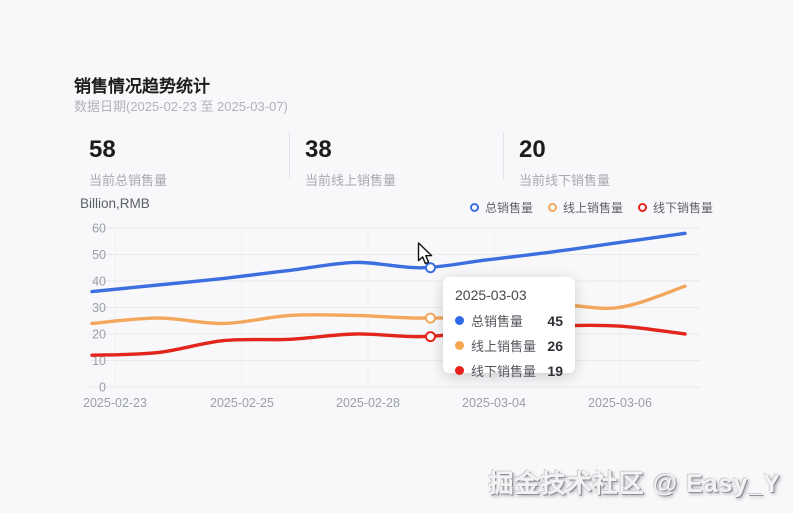 This screenshot has height=513, width=793. I want to click on kpi-total-sales: 58 当前总销售量, so click(128, 163).